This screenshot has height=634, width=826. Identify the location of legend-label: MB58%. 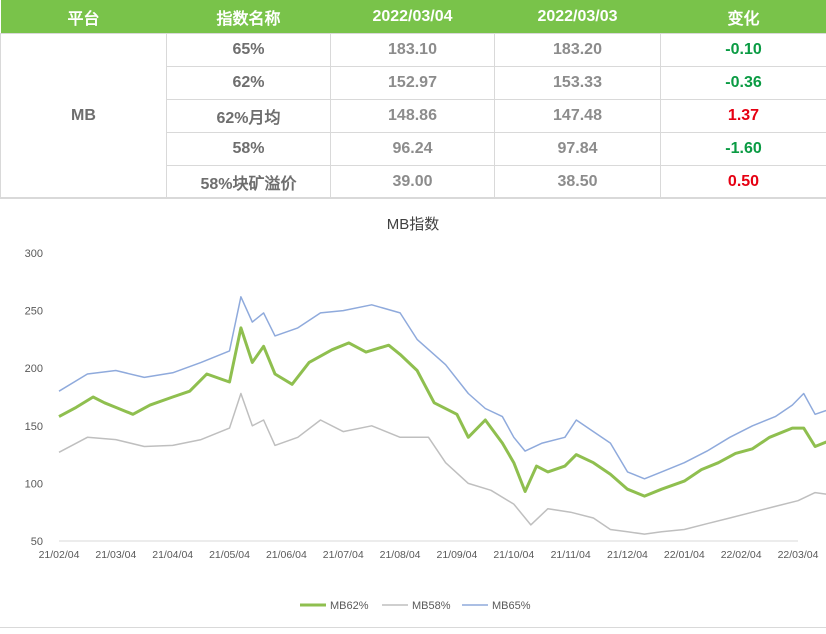
(431, 606).